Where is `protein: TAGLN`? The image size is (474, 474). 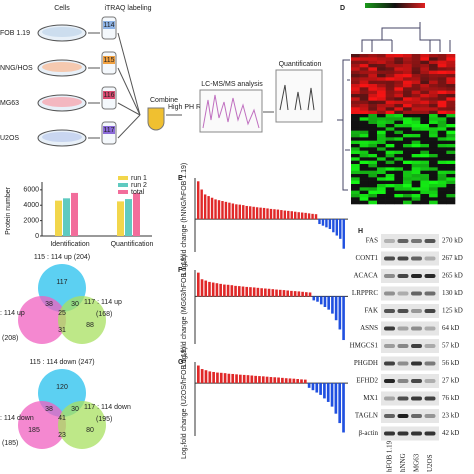 protein: TAGLN is located at coordinates (366, 416).